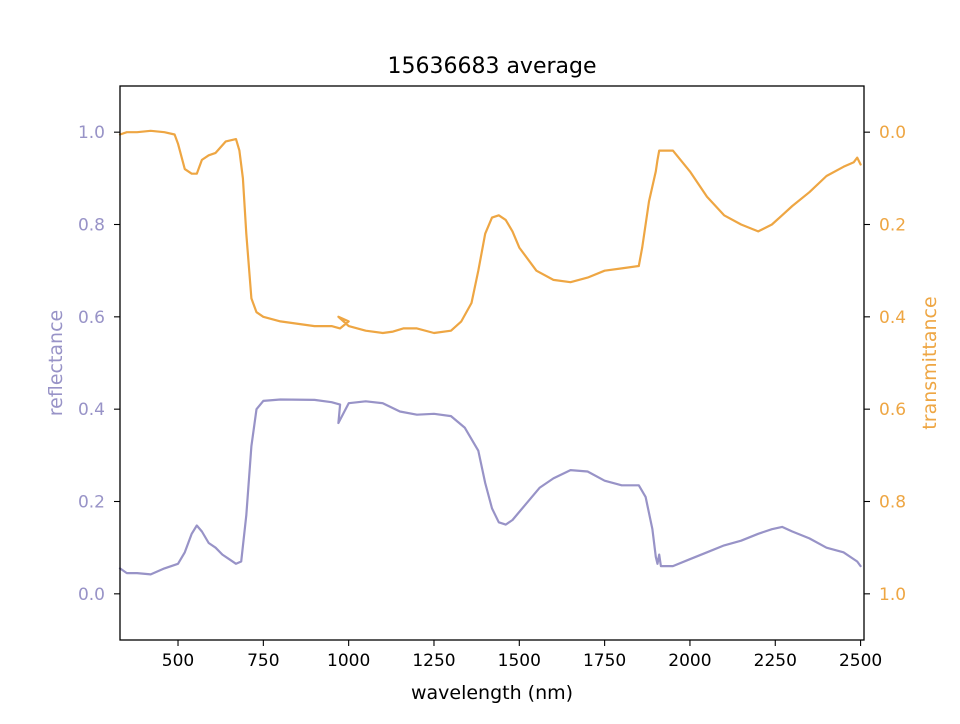 This screenshot has width=960, height=724. What do you see at coordinates (892, 595) in the screenshot?
I see `y-right-tick-label: 1.0` at bounding box center [892, 595].